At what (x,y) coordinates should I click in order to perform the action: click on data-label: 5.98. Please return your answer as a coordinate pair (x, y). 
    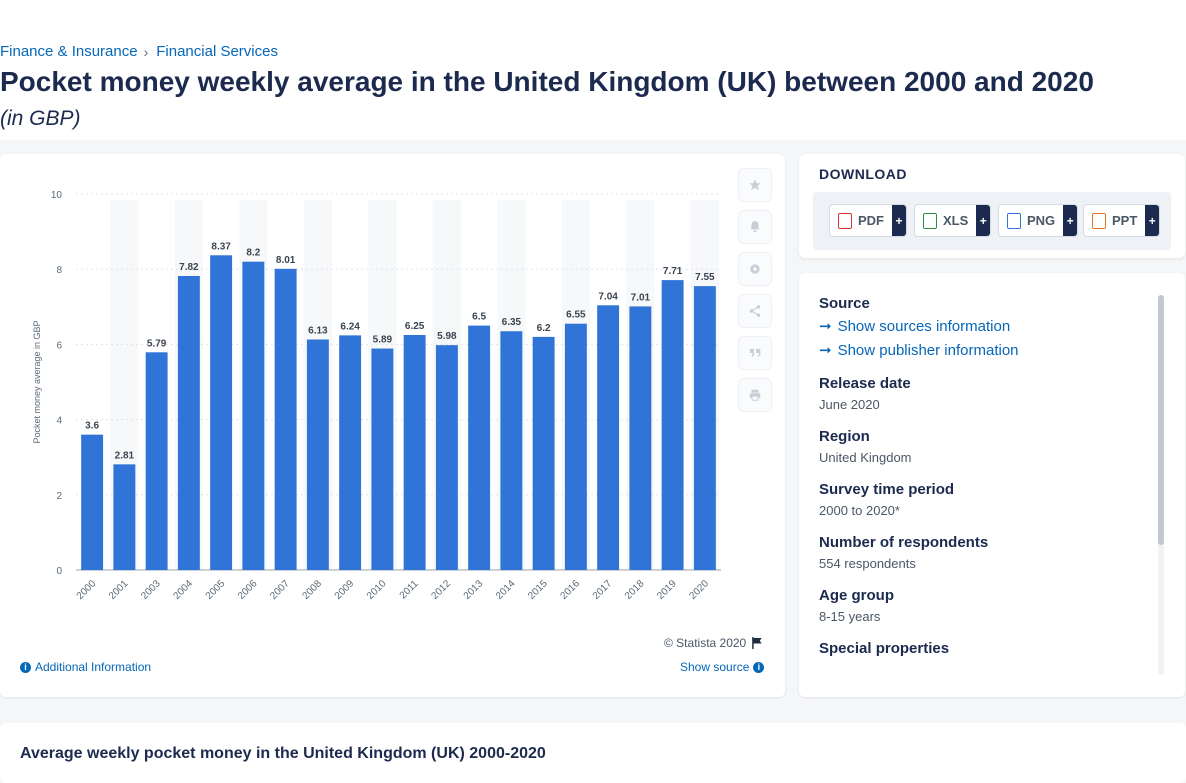
    Looking at the image, I should click on (447, 336).